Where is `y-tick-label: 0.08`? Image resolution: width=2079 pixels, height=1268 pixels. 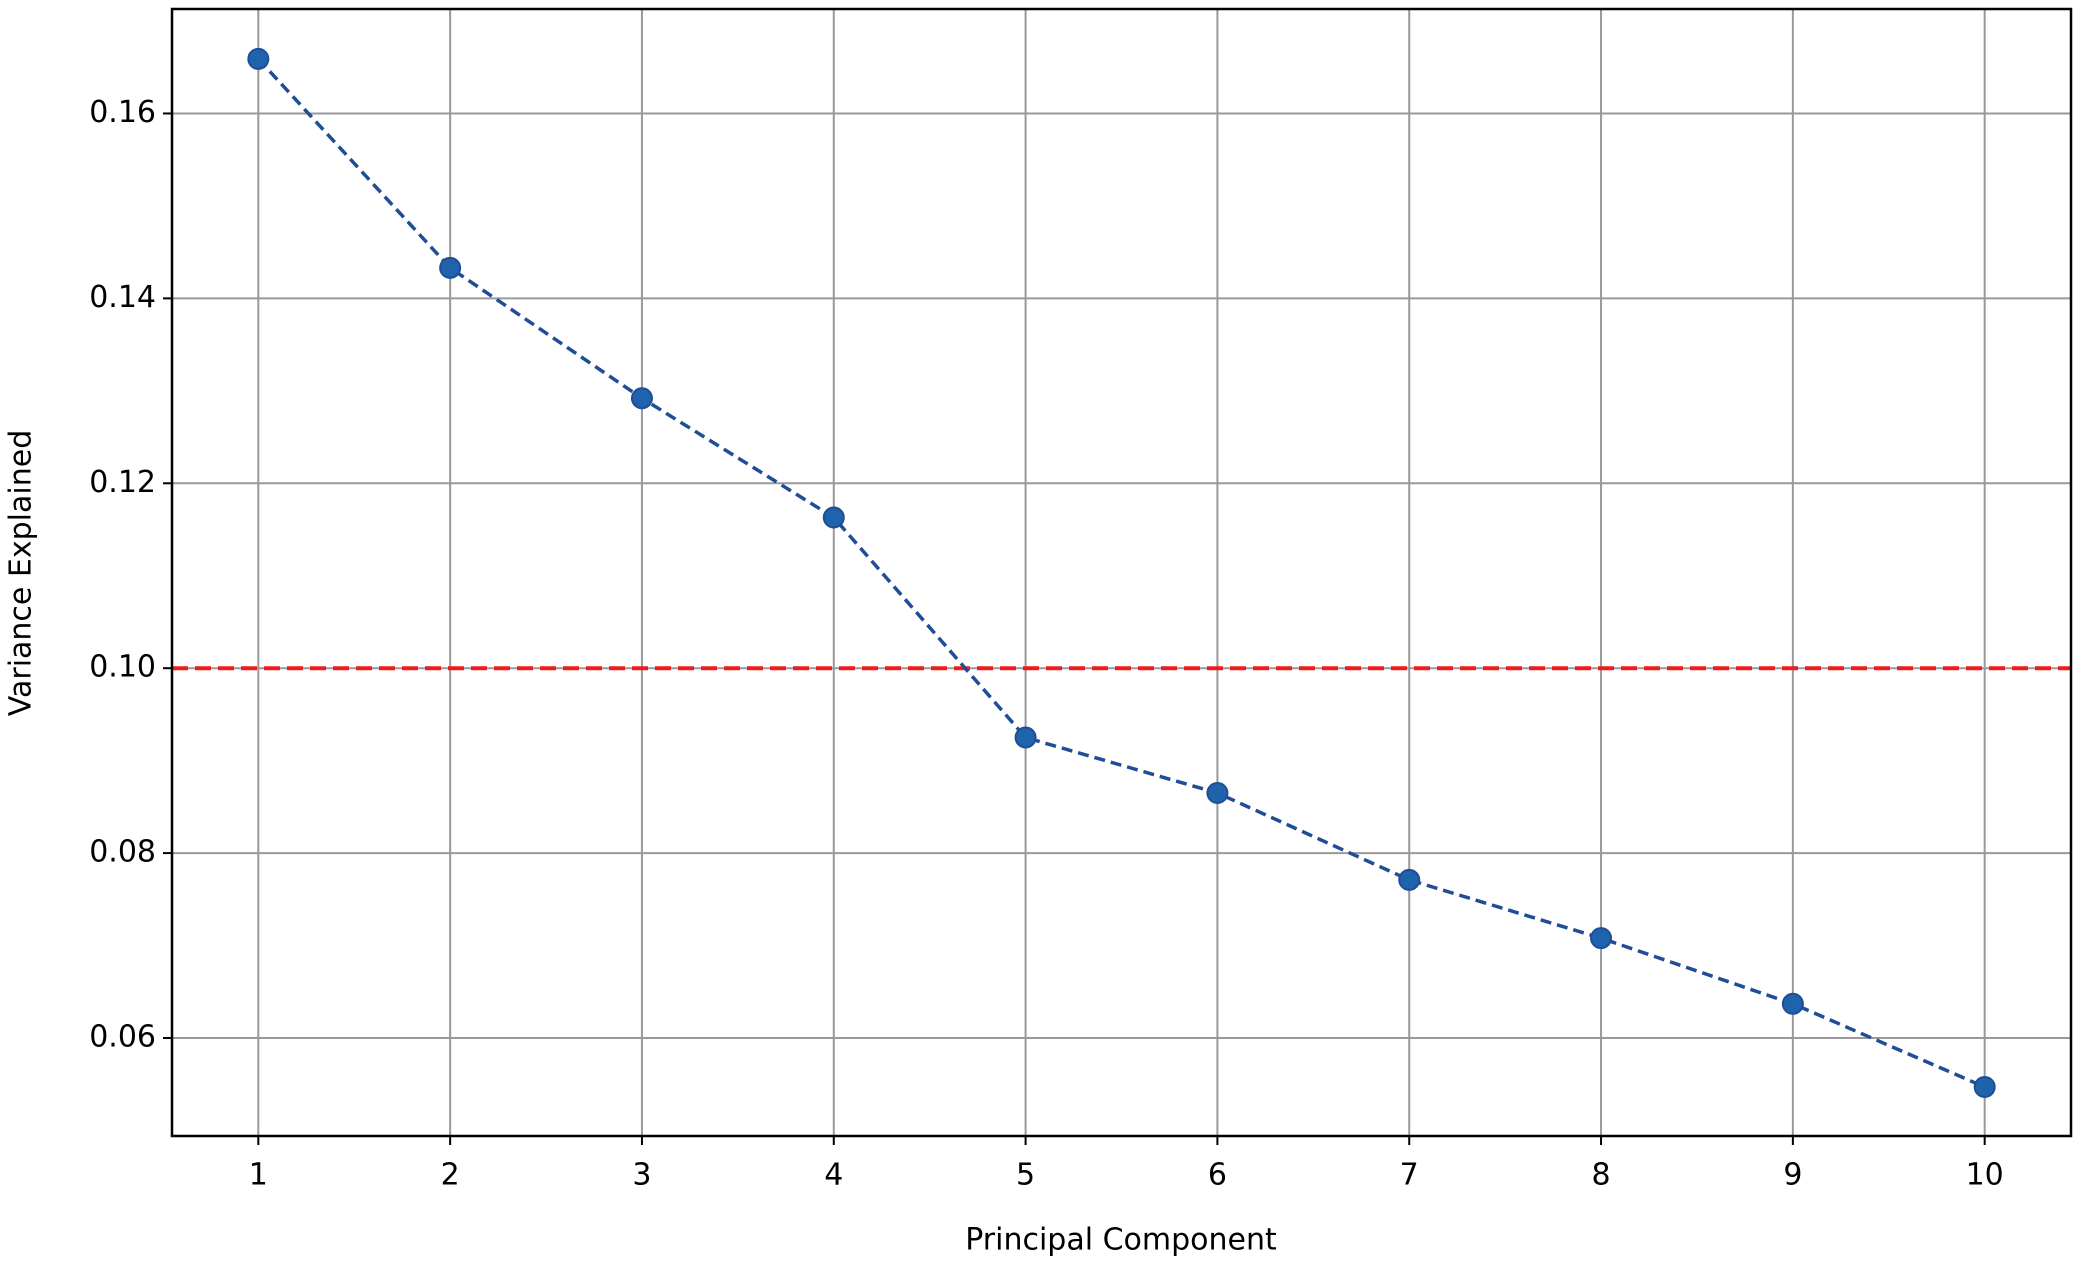 y-tick-label: 0.08 is located at coordinates (122, 852).